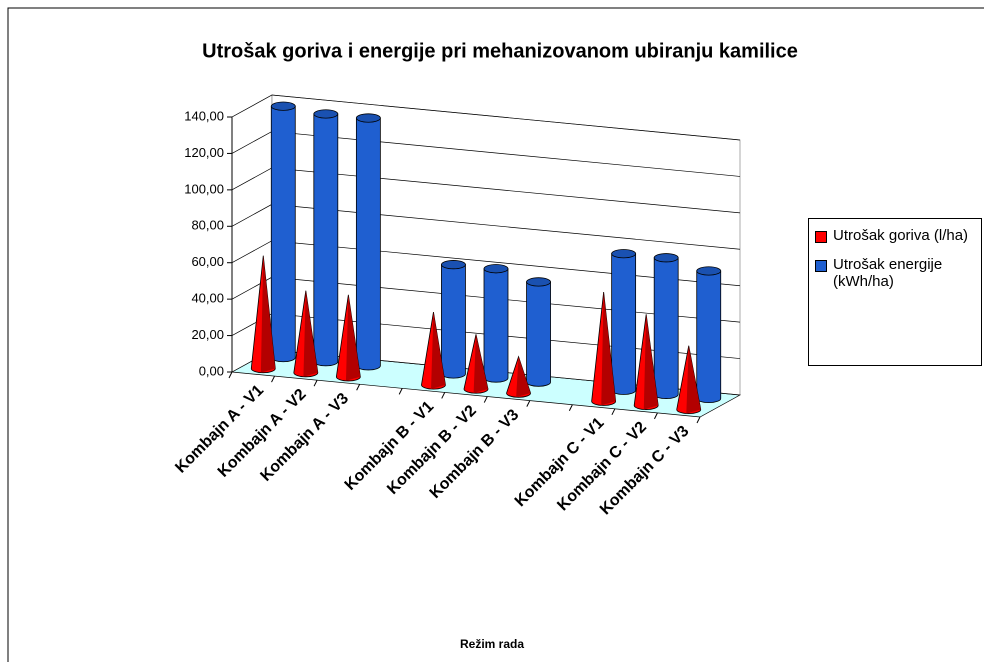 The image size is (984, 662). What do you see at coordinates (207, 225) in the screenshot?
I see `y-tick-label: 80,00` at bounding box center [207, 225].